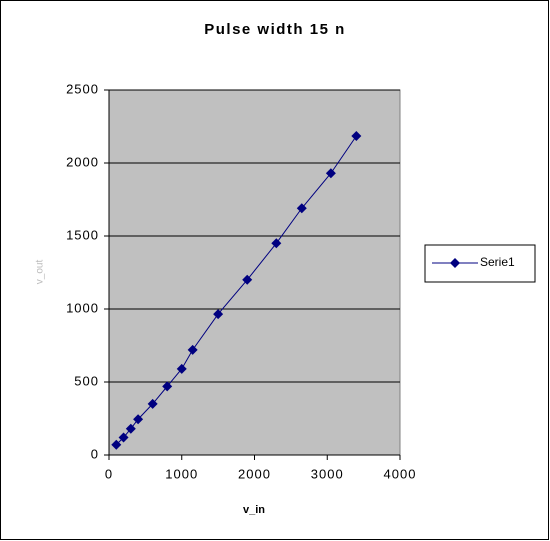 Image resolution: width=550 pixels, height=541 pixels. I want to click on y-tick-label: 0, so click(95, 453).